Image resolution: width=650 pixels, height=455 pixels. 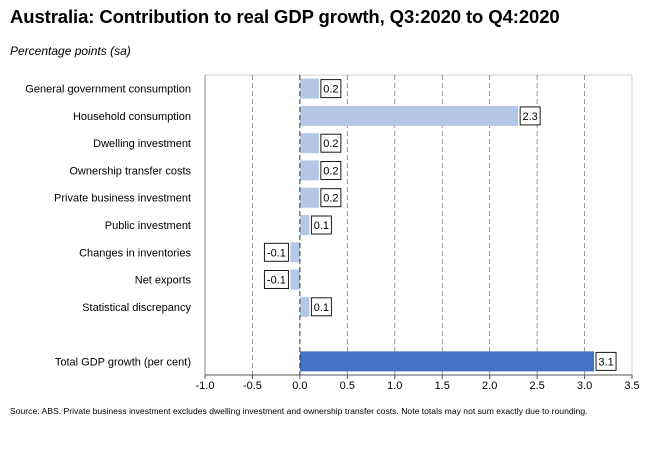 I want to click on category-label: Statistical discrepancy, so click(x=136, y=308).